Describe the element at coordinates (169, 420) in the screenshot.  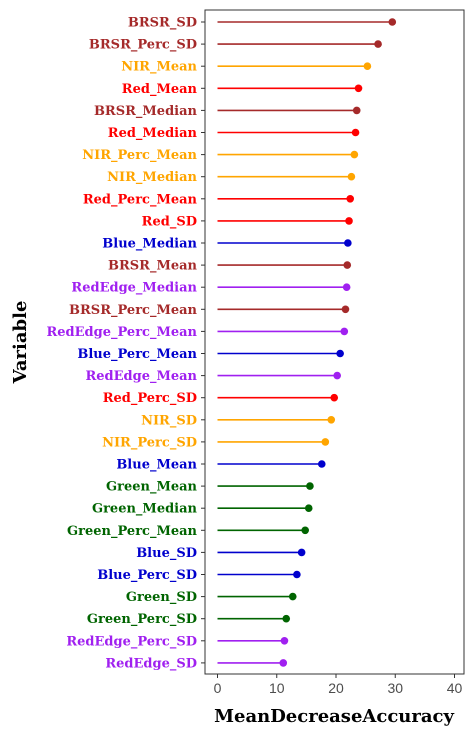
I see `category-label: NIR_SD` at that location.